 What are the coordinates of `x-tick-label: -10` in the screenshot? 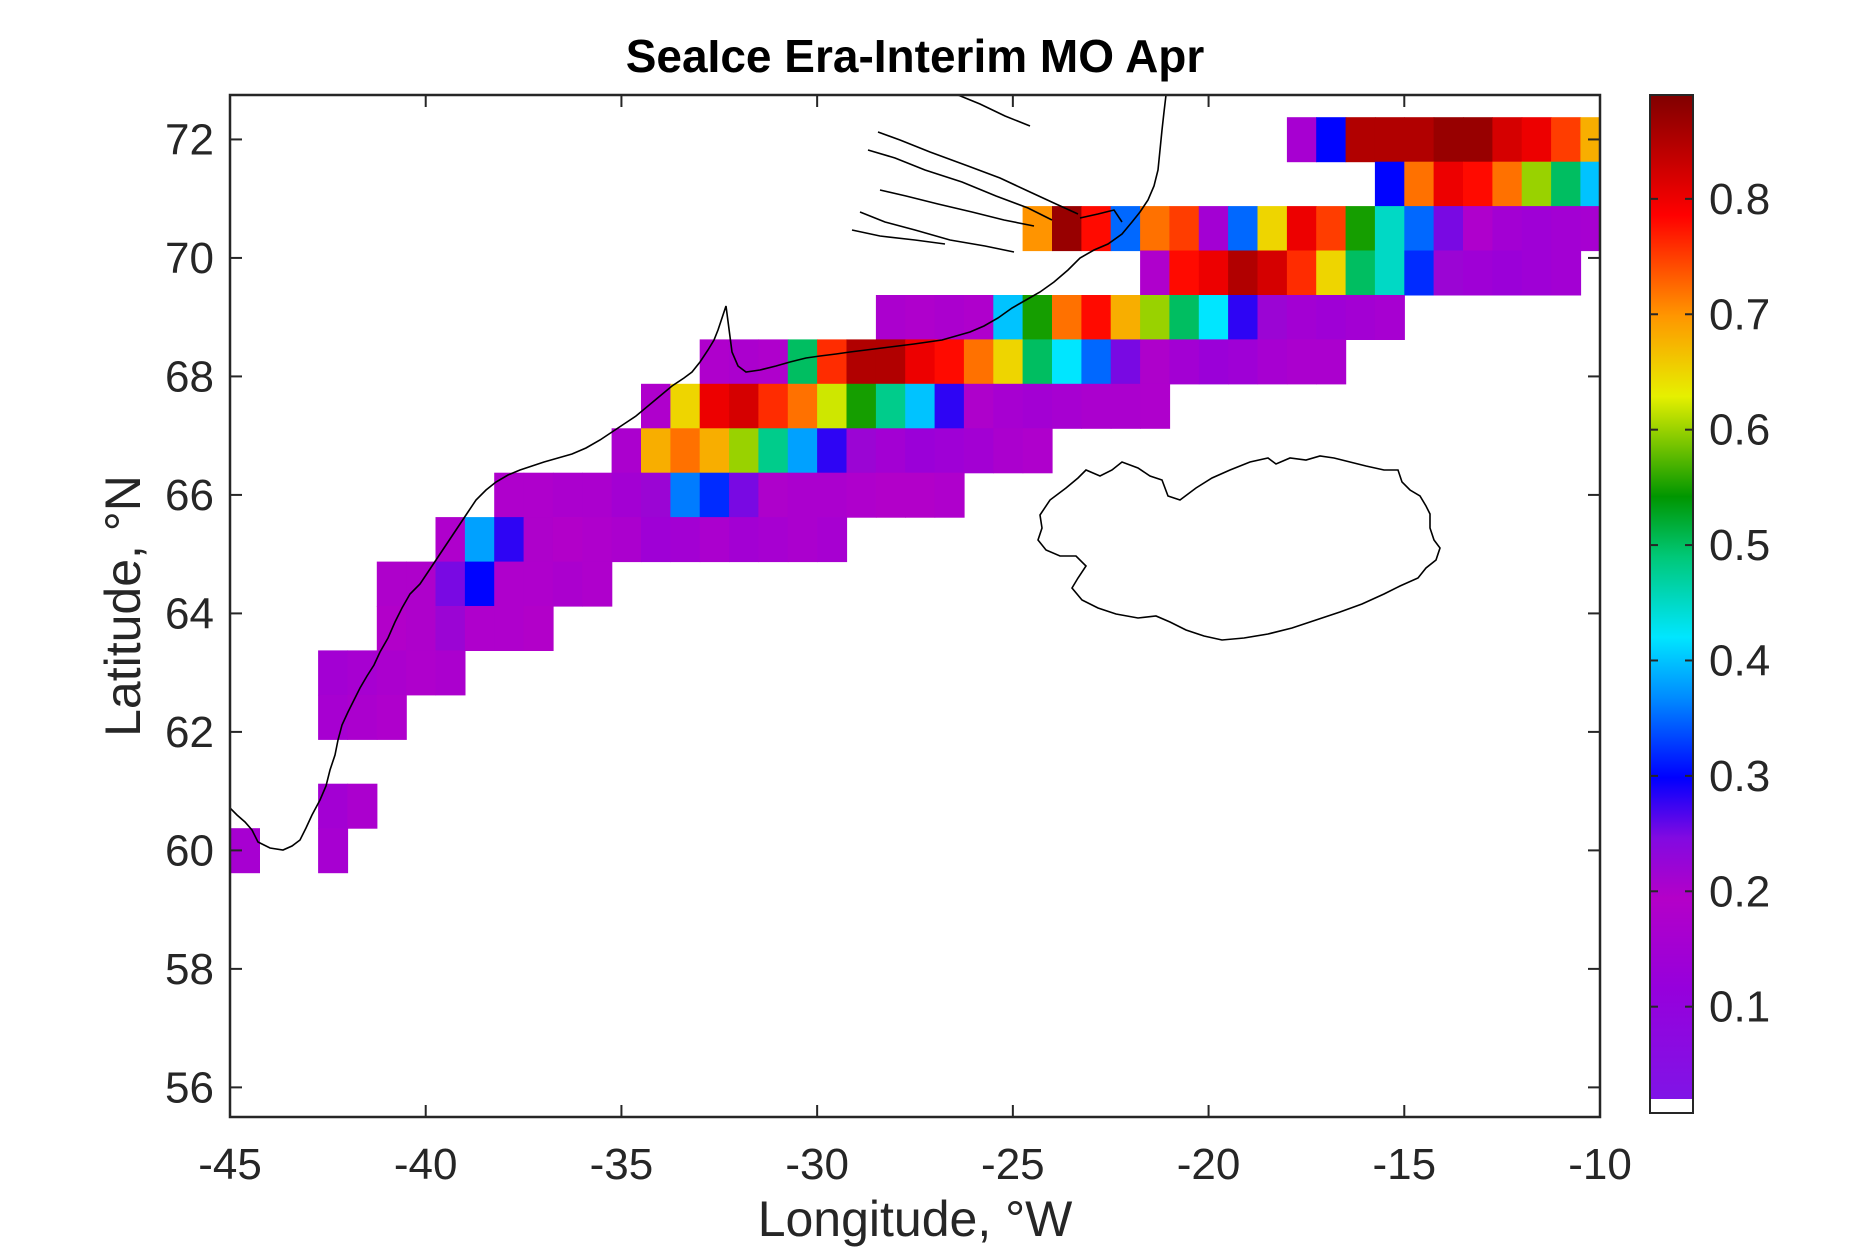 It's located at (1600, 1164).